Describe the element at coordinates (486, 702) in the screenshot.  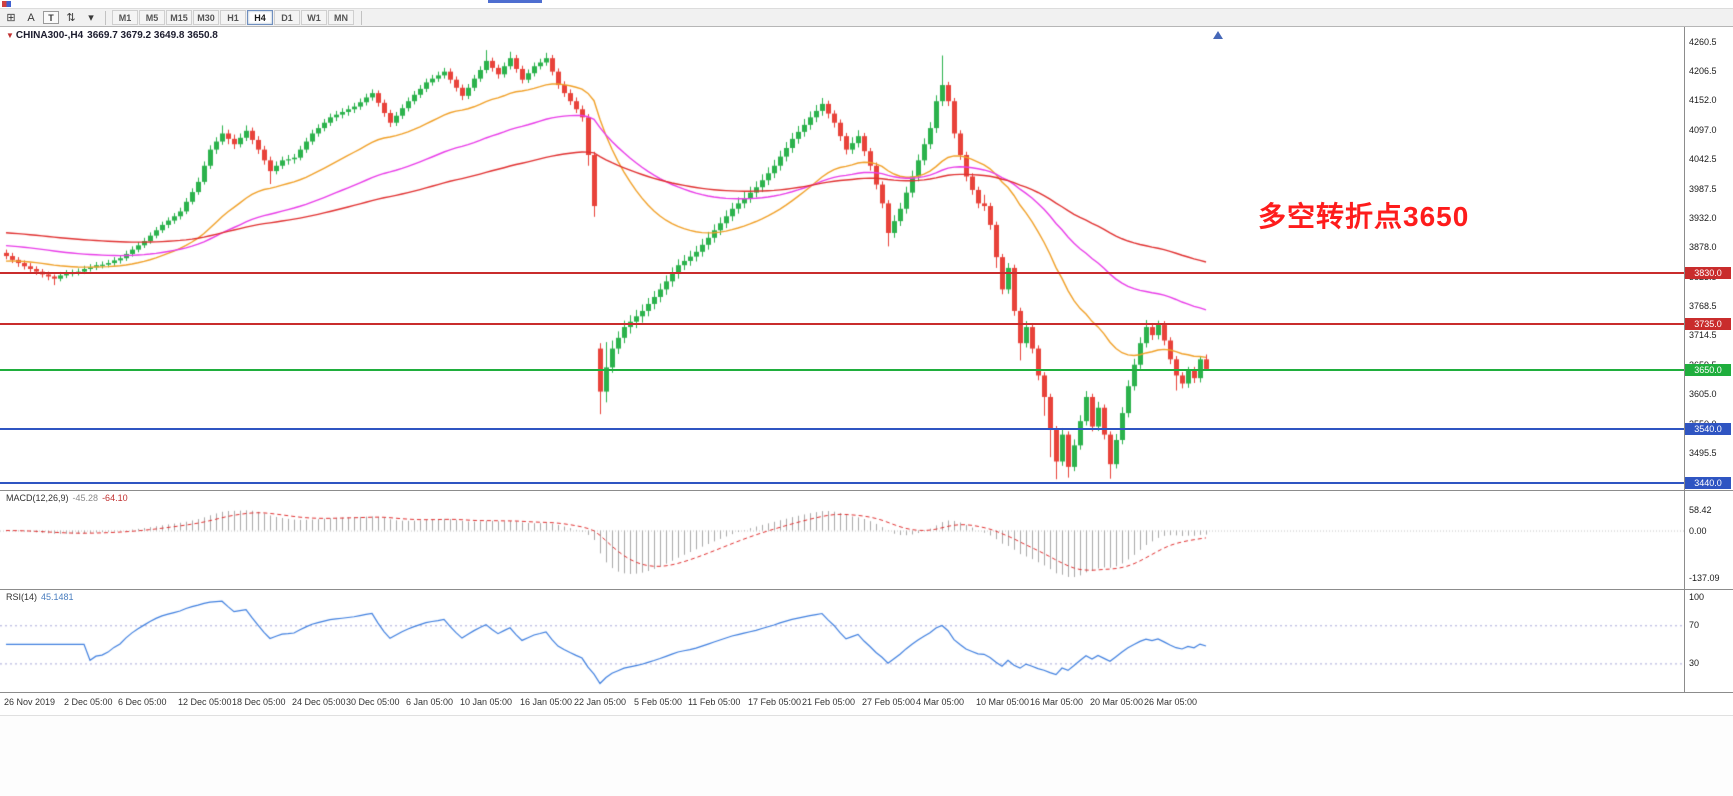
I see `time-label: 10 Jan 05:00` at that location.